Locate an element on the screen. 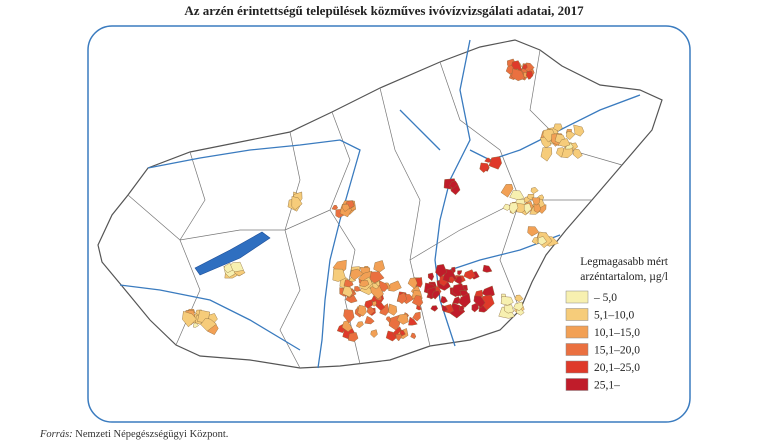 The height and width of the screenshot is (444, 768). legend-label: 5,1–10,0 is located at coordinates (614, 316).